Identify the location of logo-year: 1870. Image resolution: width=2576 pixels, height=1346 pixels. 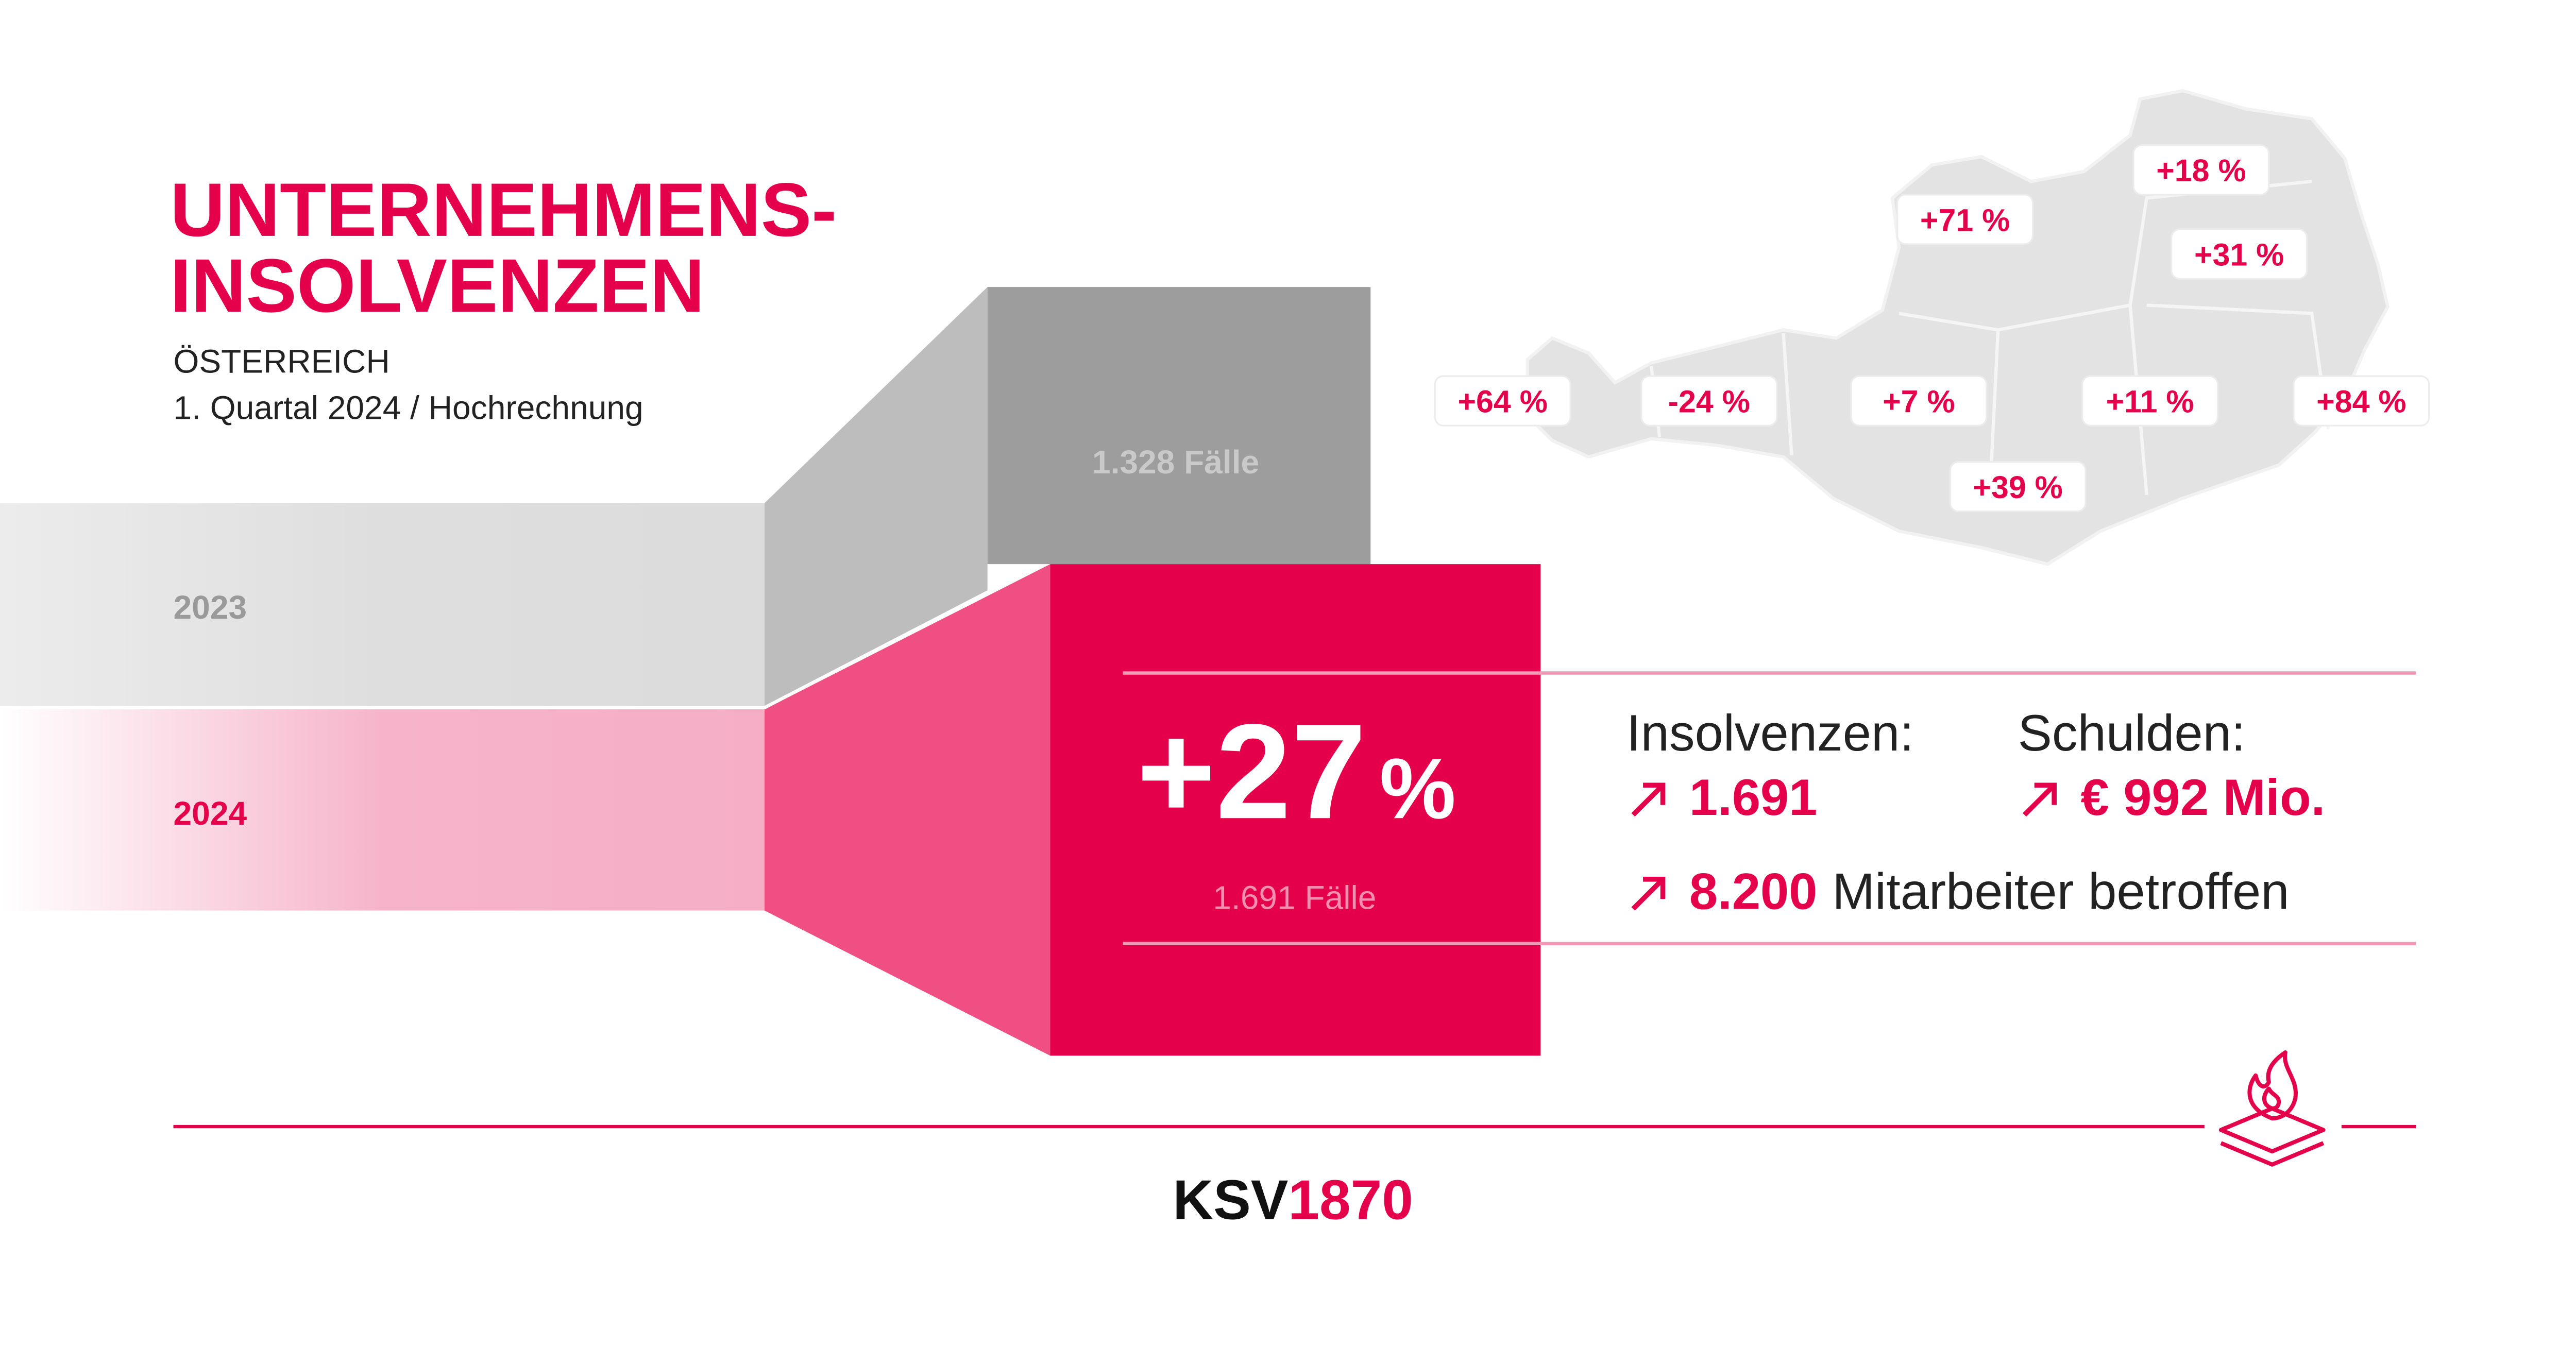
(1350, 1199).